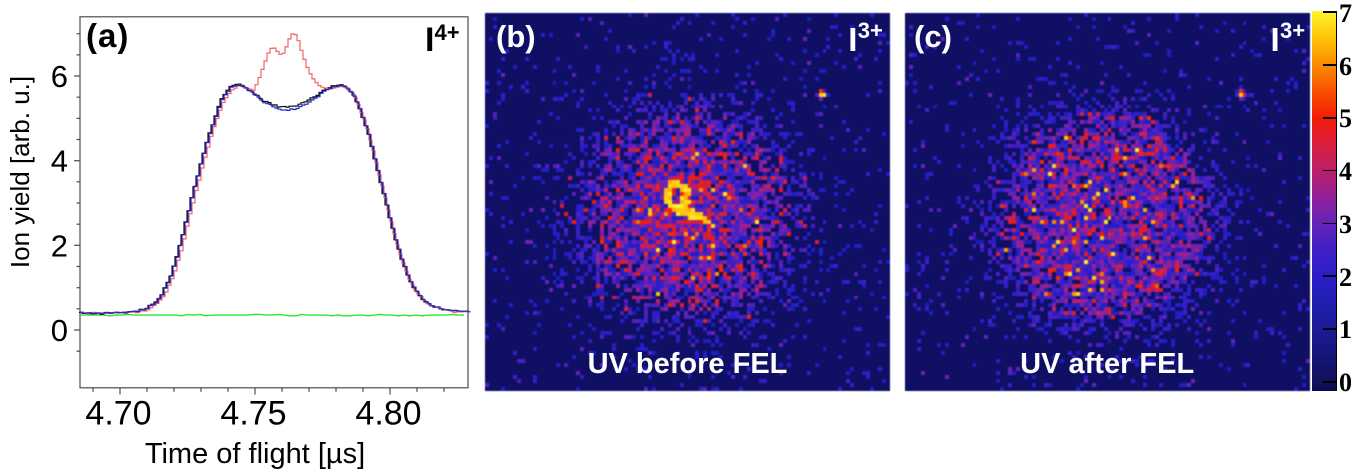 This screenshot has height=469, width=1352. I want to click on svg-text: 2, so click(59, 245).